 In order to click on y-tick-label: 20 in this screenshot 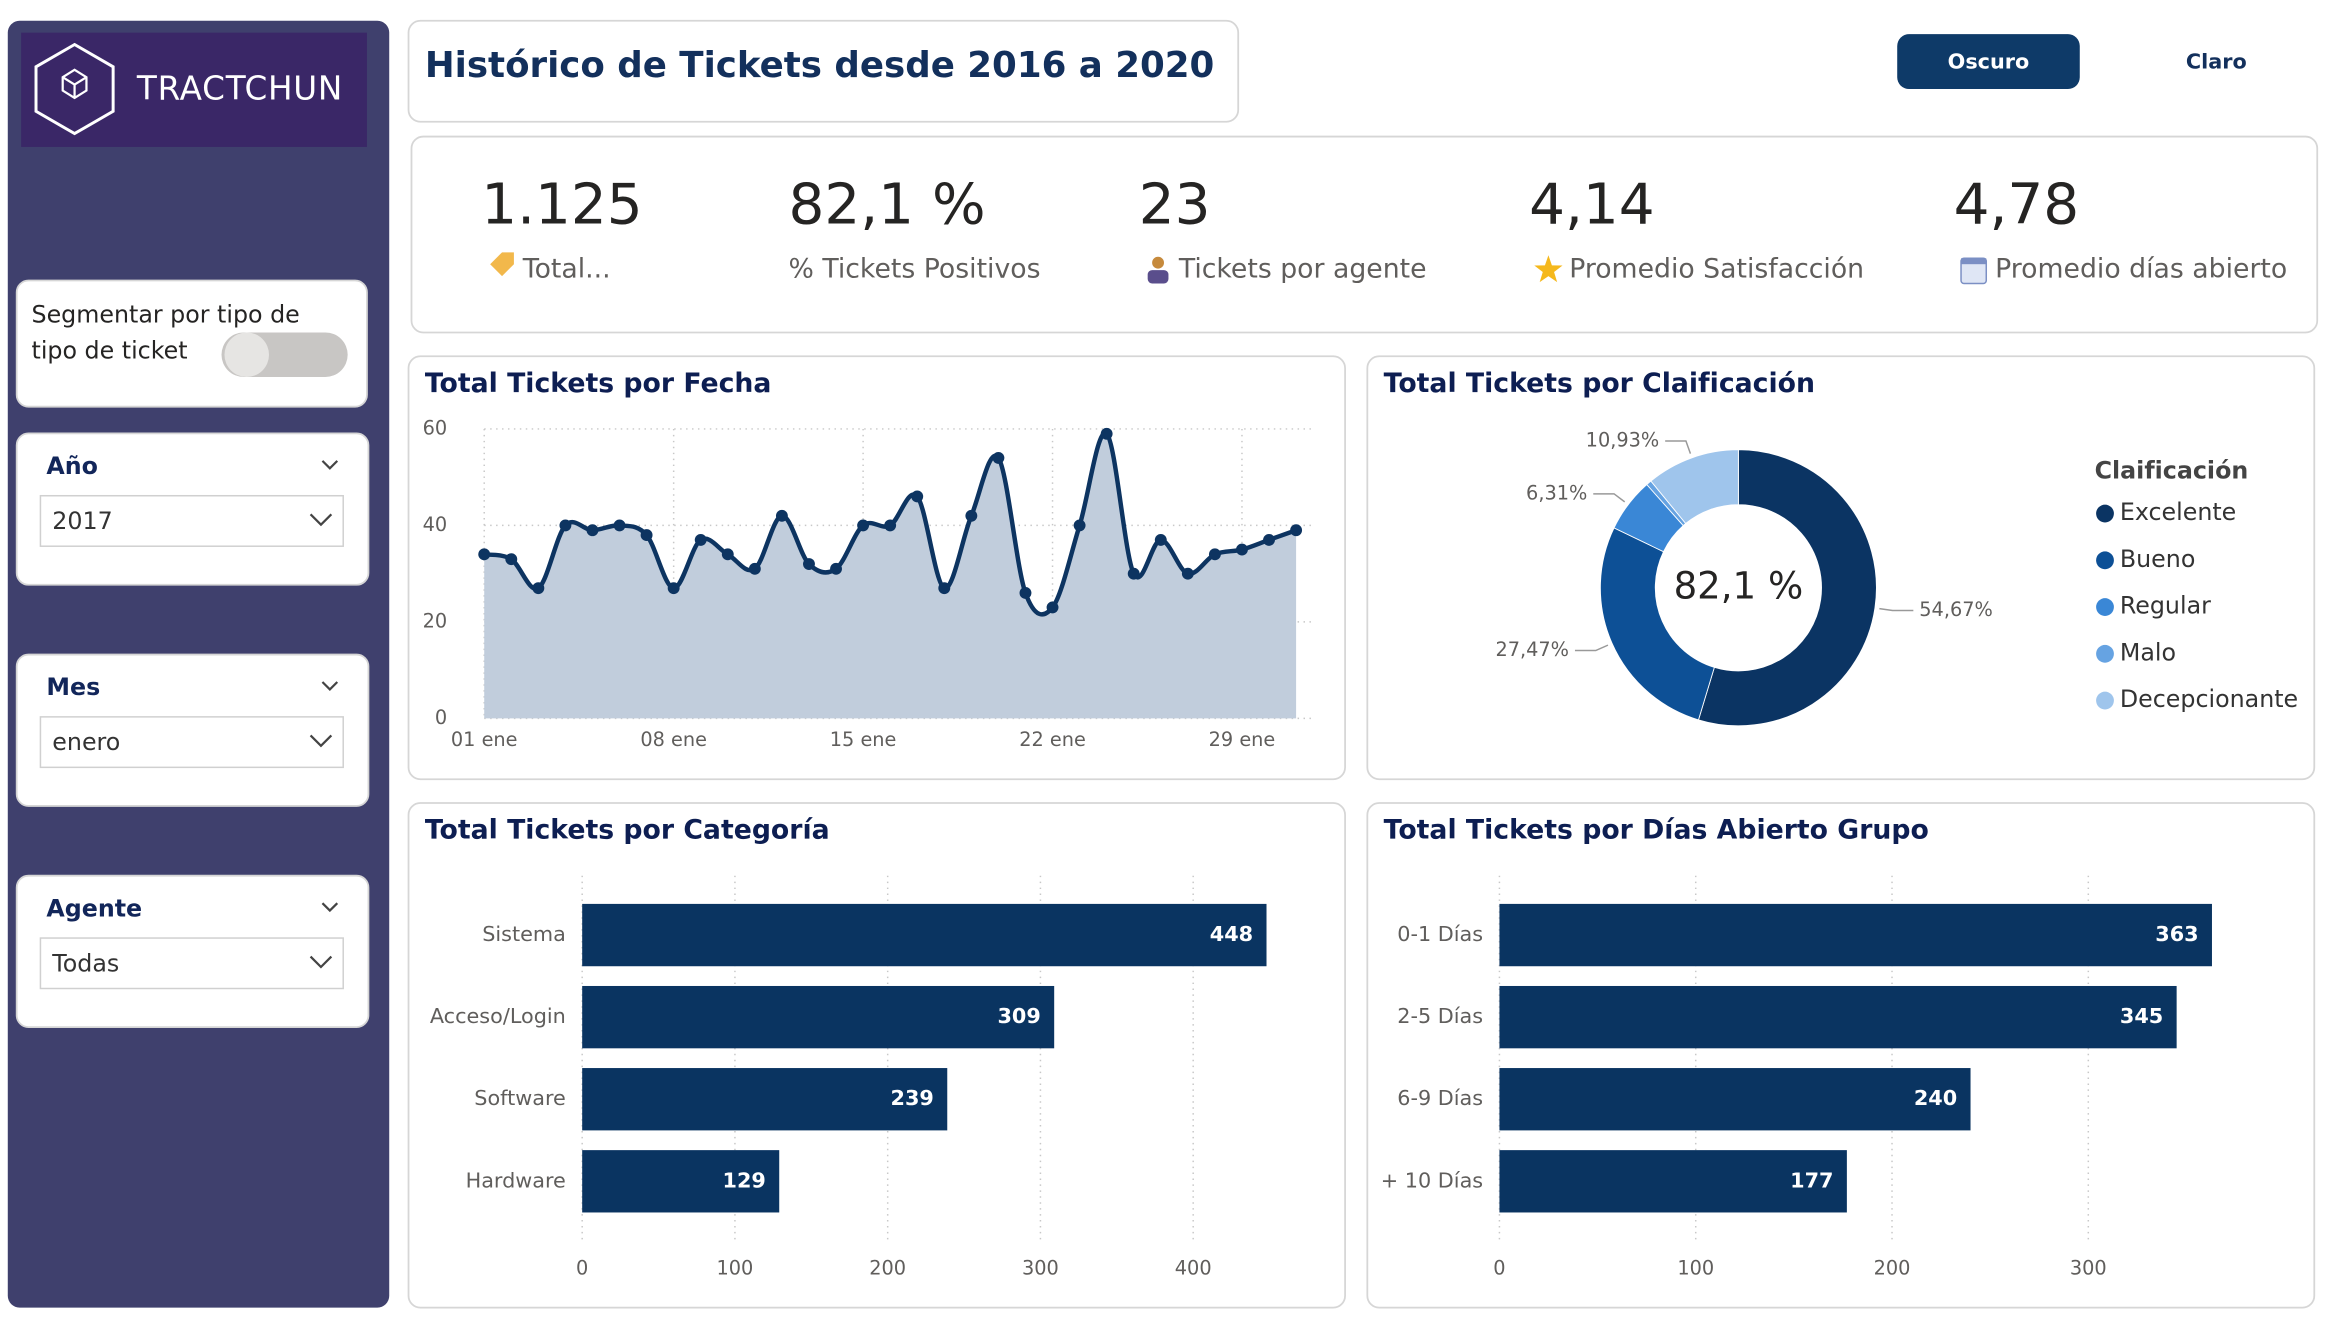, I will do `click(435, 620)`.